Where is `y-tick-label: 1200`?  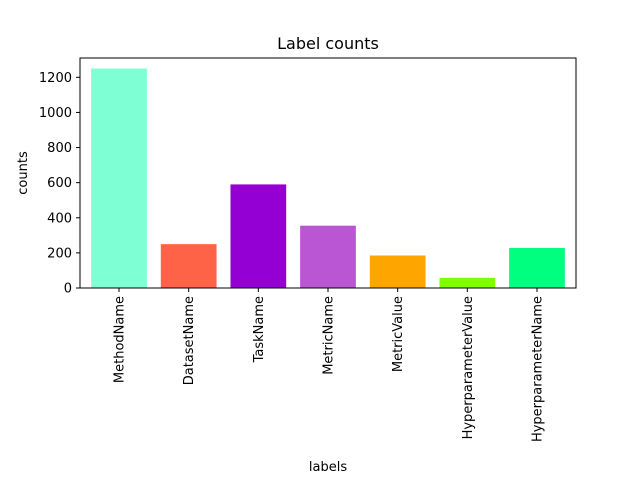
y-tick-label: 1200 is located at coordinates (55, 78).